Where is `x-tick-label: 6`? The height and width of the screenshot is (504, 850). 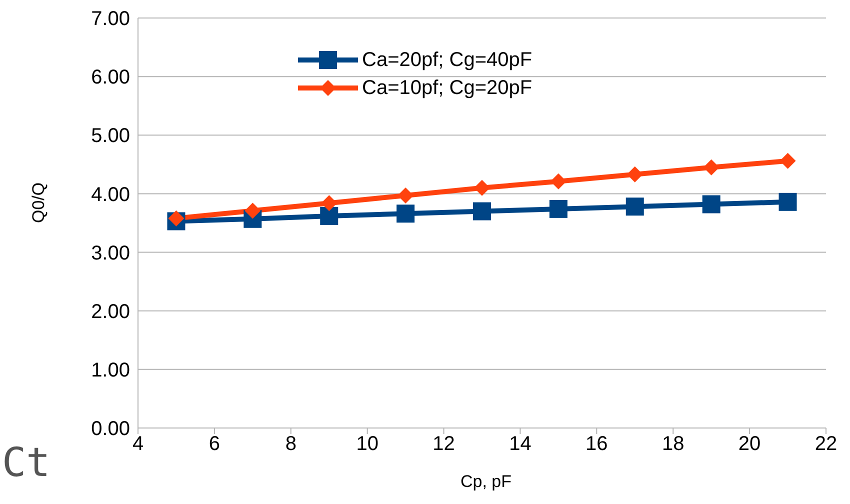 x-tick-label: 6 is located at coordinates (214, 444).